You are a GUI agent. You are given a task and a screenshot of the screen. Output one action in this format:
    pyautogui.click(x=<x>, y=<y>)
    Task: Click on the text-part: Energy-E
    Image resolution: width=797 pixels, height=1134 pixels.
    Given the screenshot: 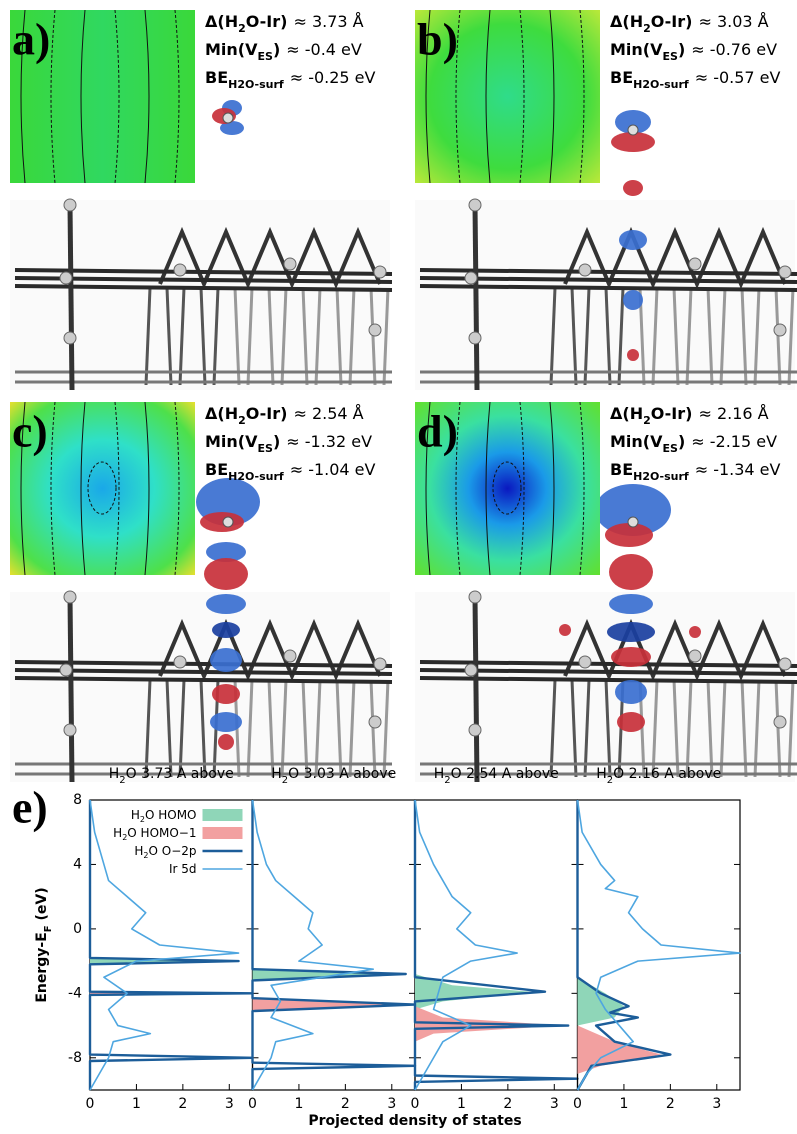 What is the action you would take?
    pyautogui.click(x=42, y=967)
    